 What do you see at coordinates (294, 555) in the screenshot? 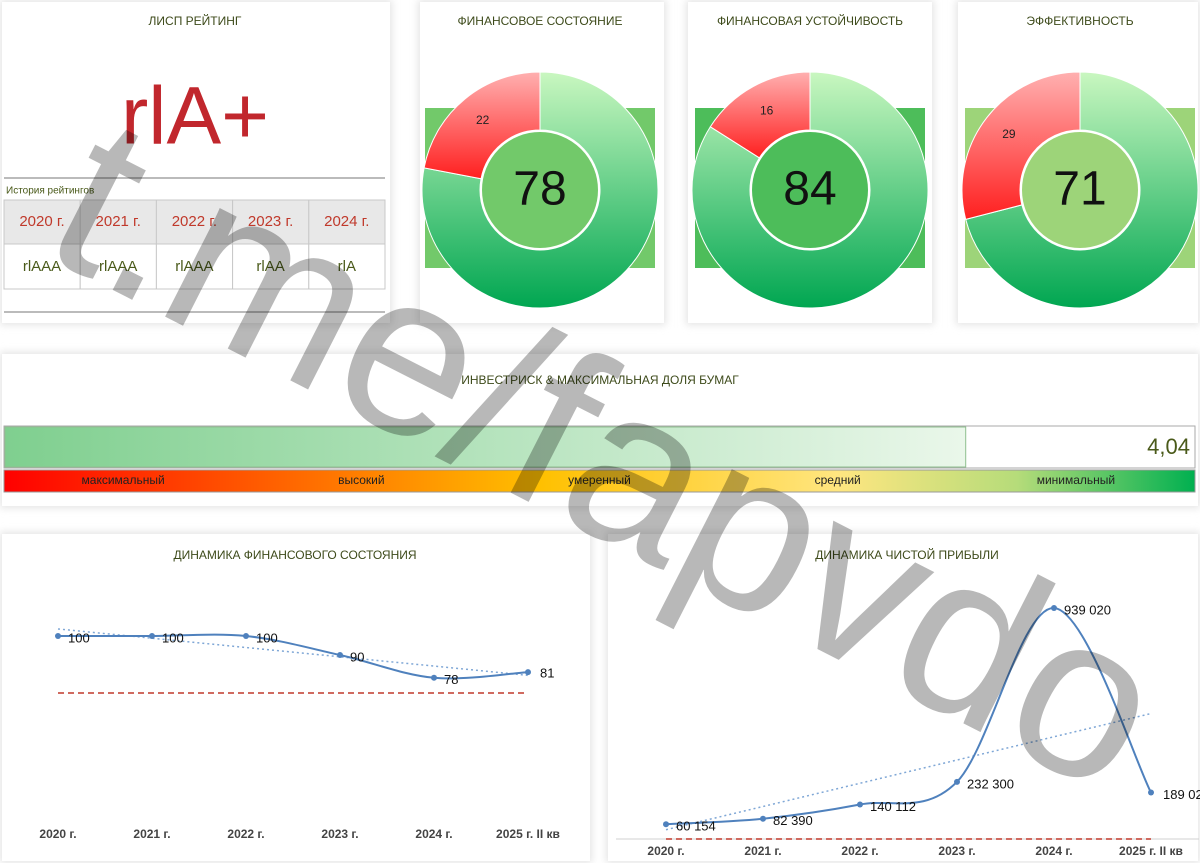
I see `panel-title: ДИНАМИКА ФИНАНСОВОГО СОСТОЯНИЯ` at bounding box center [294, 555].